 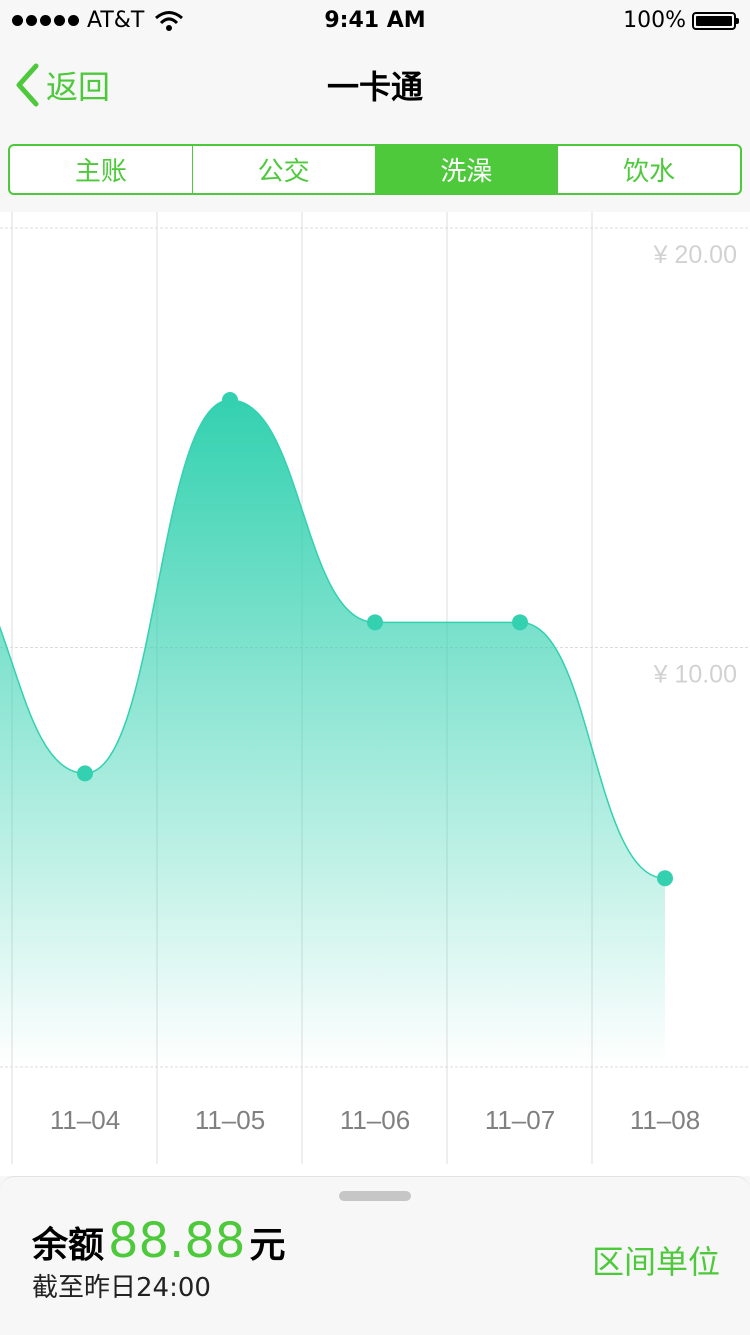 What do you see at coordinates (45, 20) in the screenshot?
I see `signal-icon` at bounding box center [45, 20].